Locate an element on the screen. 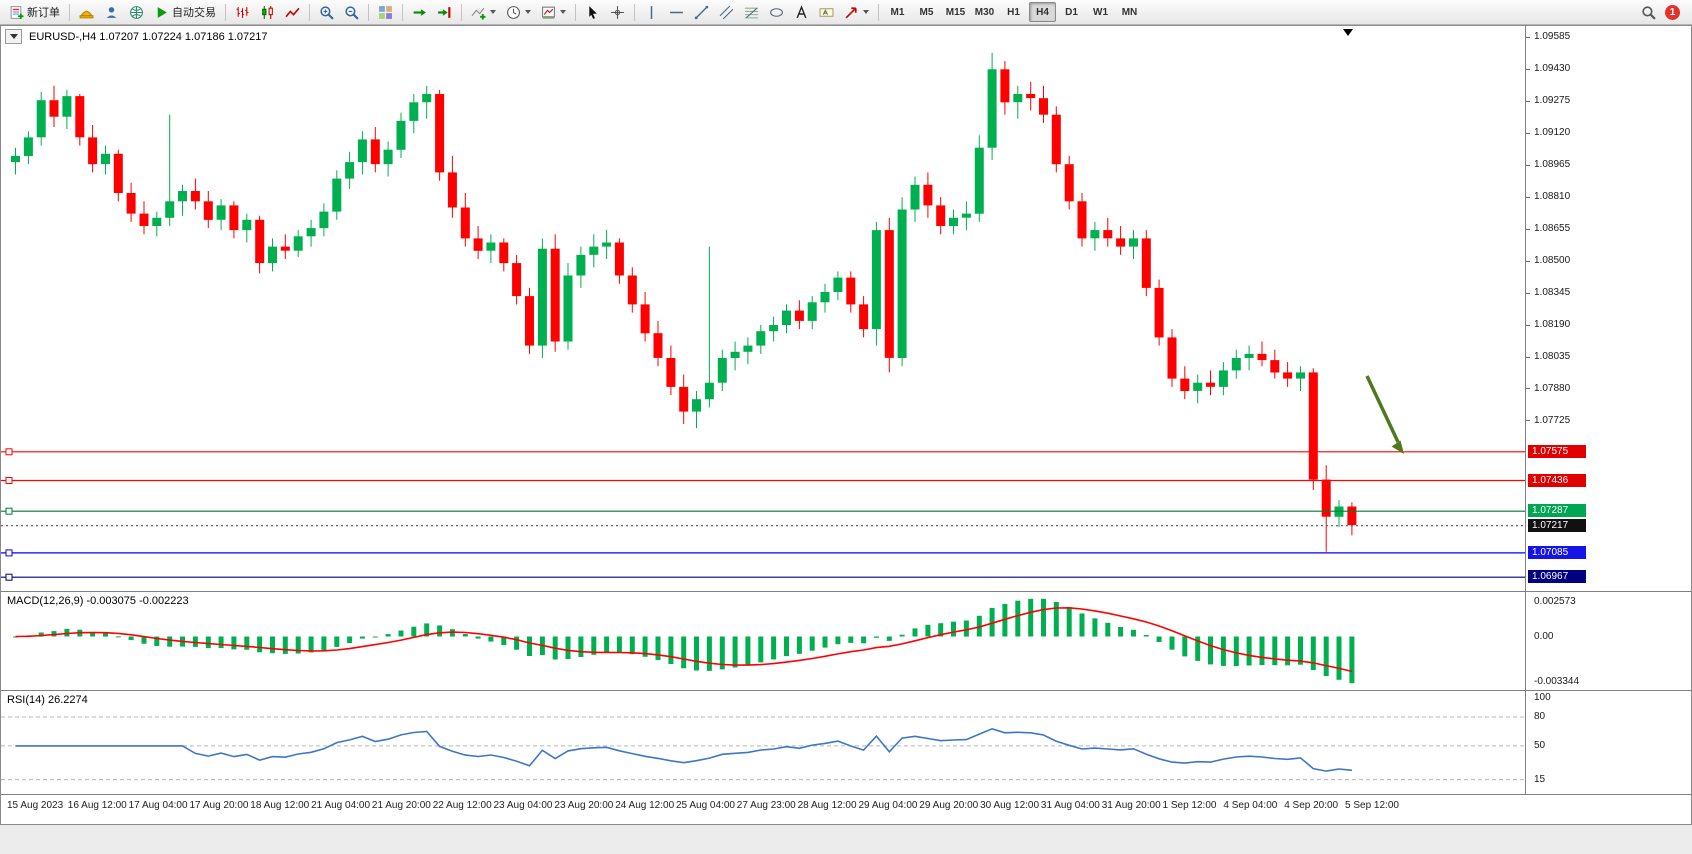 The width and height of the screenshot is (1692, 854). fibonacci-button is located at coordinates (751, 12).